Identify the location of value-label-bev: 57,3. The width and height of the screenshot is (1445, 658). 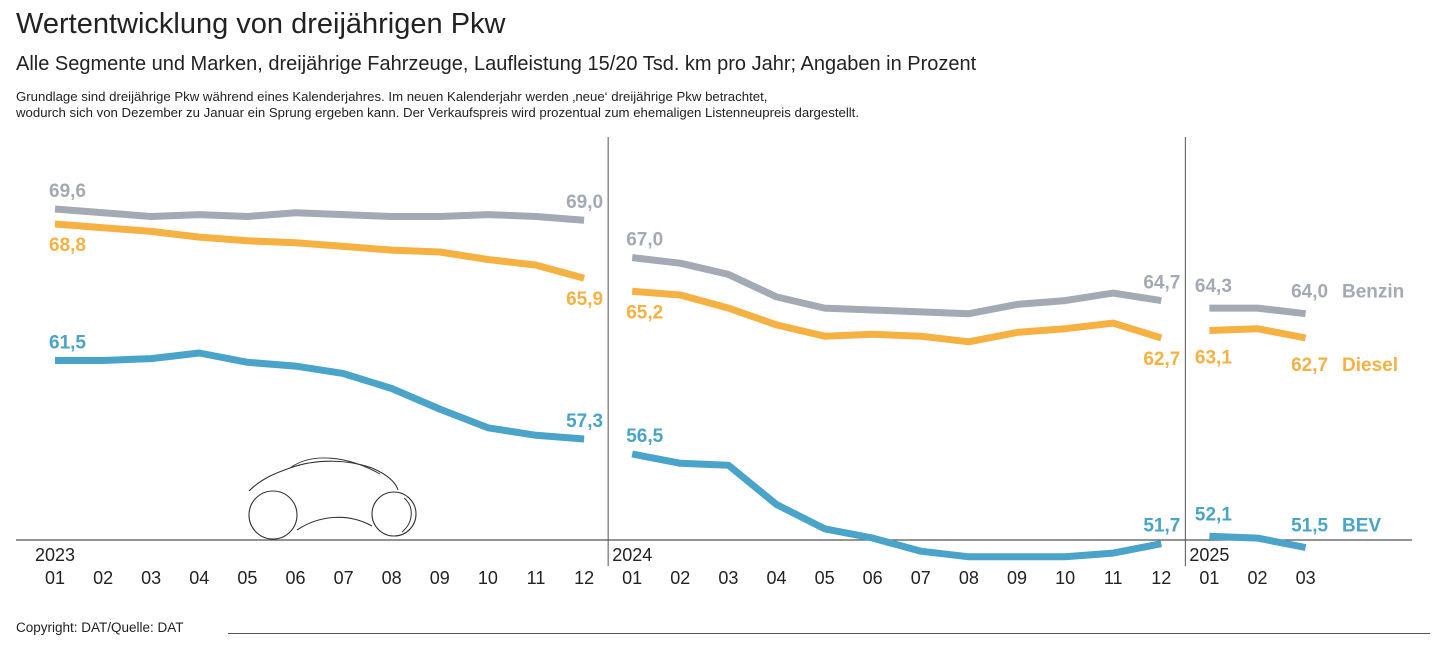
(584, 421).